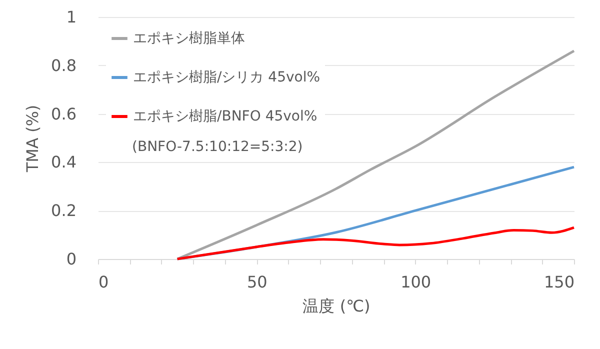 This screenshot has height=349, width=600. What do you see at coordinates (63, 162) in the screenshot?
I see `y-tick-label: 0.4` at bounding box center [63, 162].